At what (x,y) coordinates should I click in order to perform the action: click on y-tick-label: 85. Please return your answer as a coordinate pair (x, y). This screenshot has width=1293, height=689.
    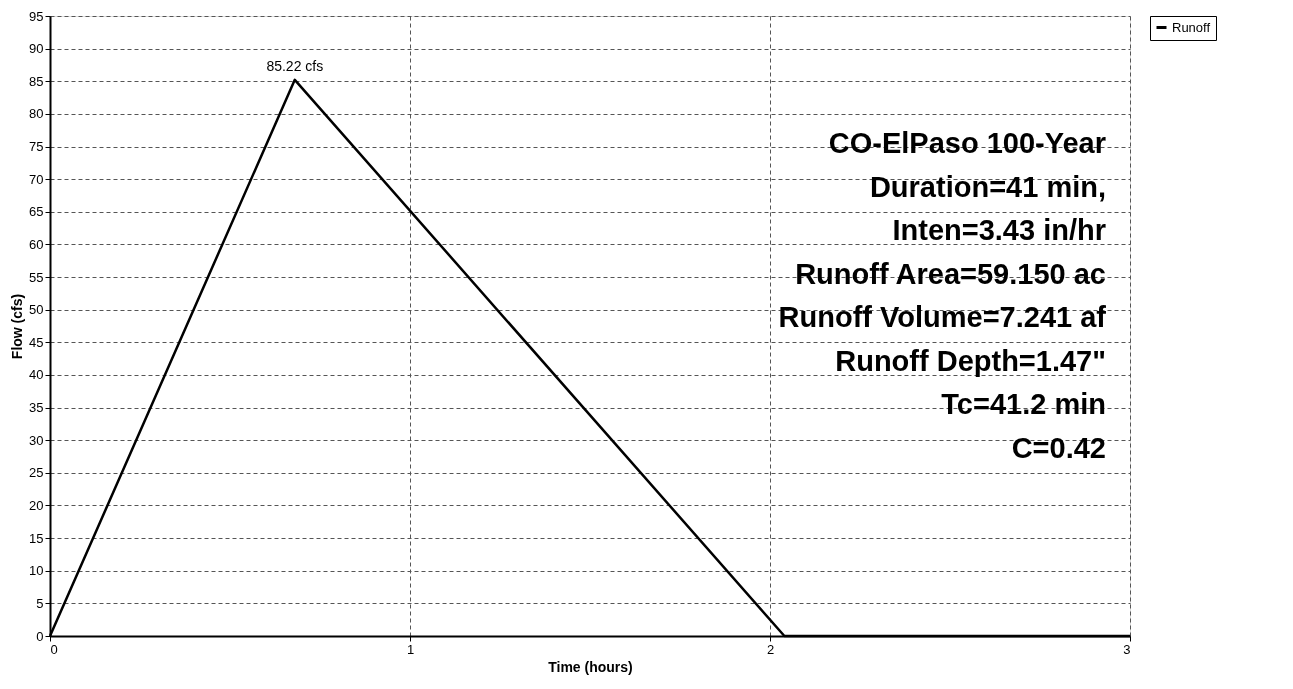
    Looking at the image, I should click on (36, 81).